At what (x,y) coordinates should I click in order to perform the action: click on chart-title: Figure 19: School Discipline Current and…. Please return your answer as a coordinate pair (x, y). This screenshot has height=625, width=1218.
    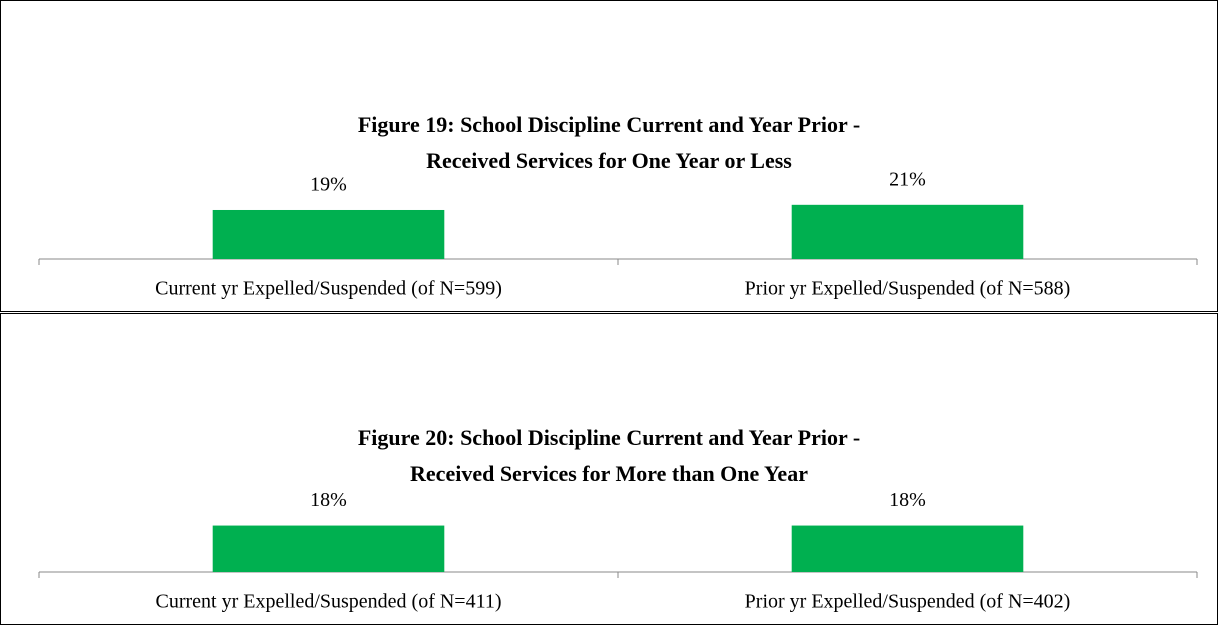
    Looking at the image, I should click on (609, 142).